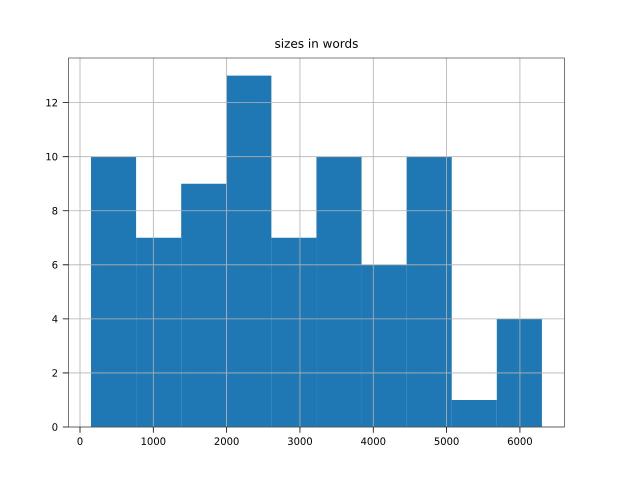 This screenshot has height=480, width=640. I want to click on y-tick-label: 6, so click(55, 265).